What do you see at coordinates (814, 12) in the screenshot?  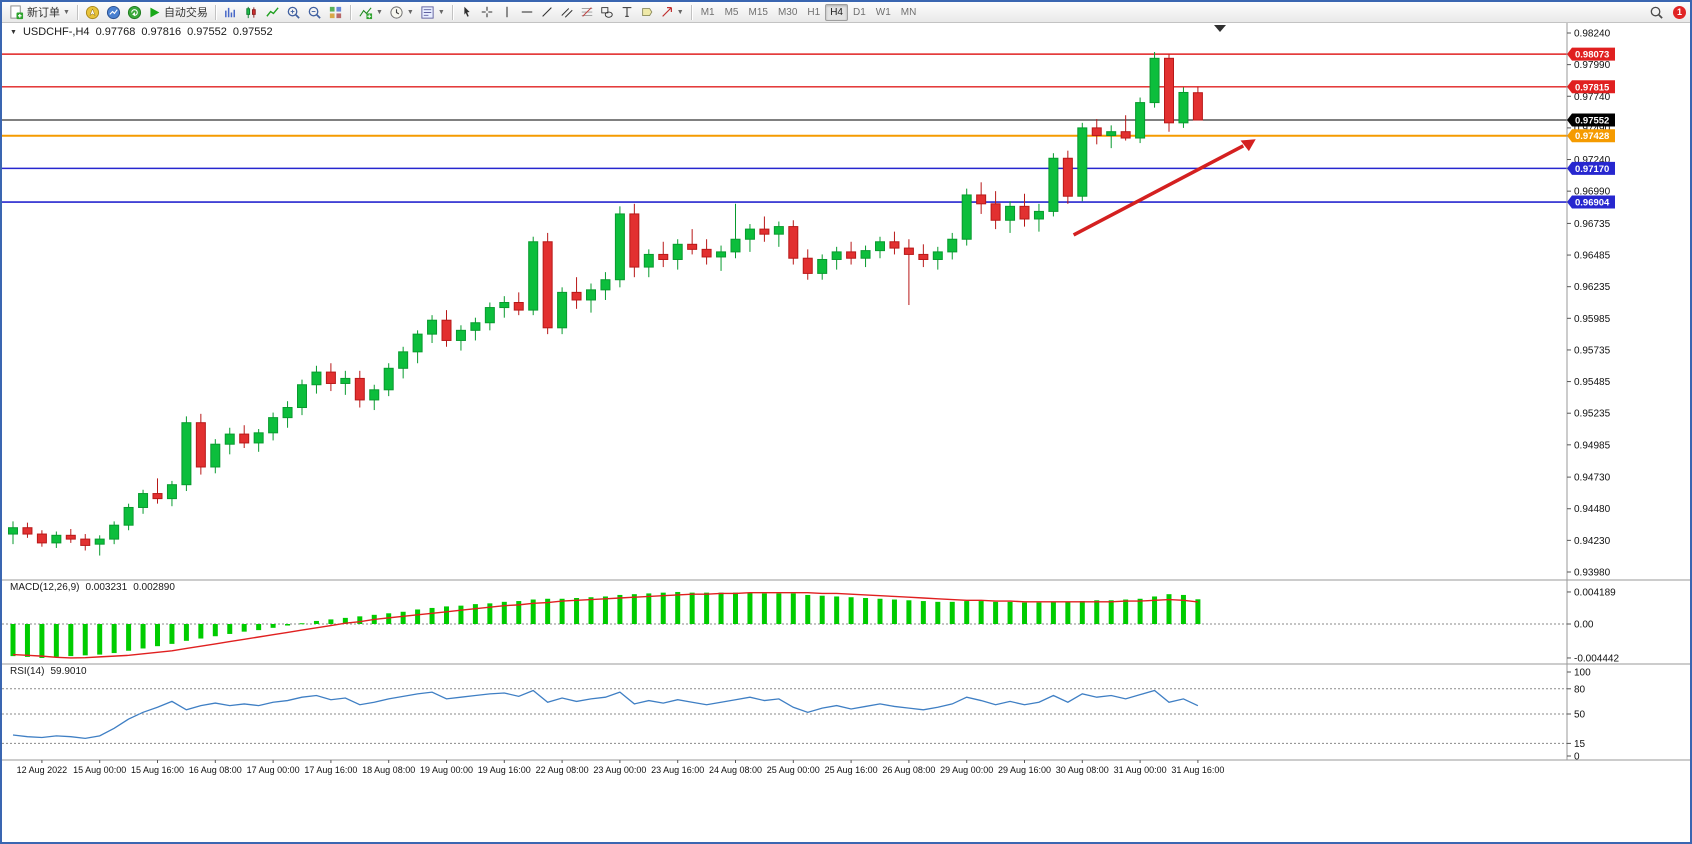 I see `timeframe-h1-button: H1` at bounding box center [814, 12].